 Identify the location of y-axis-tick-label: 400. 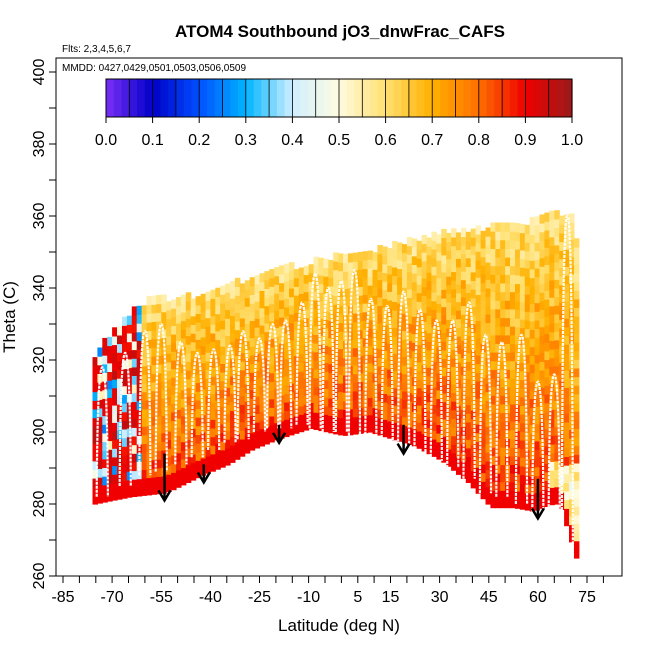
(39, 72).